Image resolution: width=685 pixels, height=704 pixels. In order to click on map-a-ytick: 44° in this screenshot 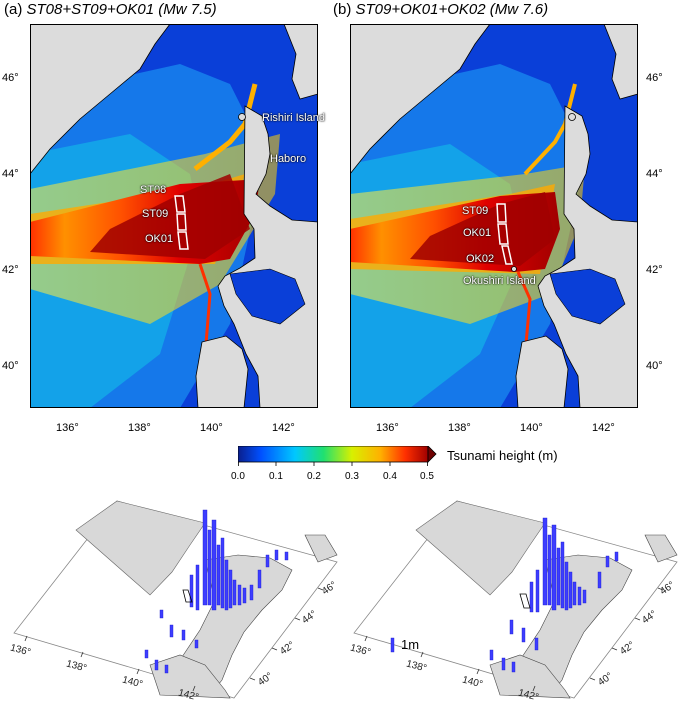, I will do `click(10, 174)`.